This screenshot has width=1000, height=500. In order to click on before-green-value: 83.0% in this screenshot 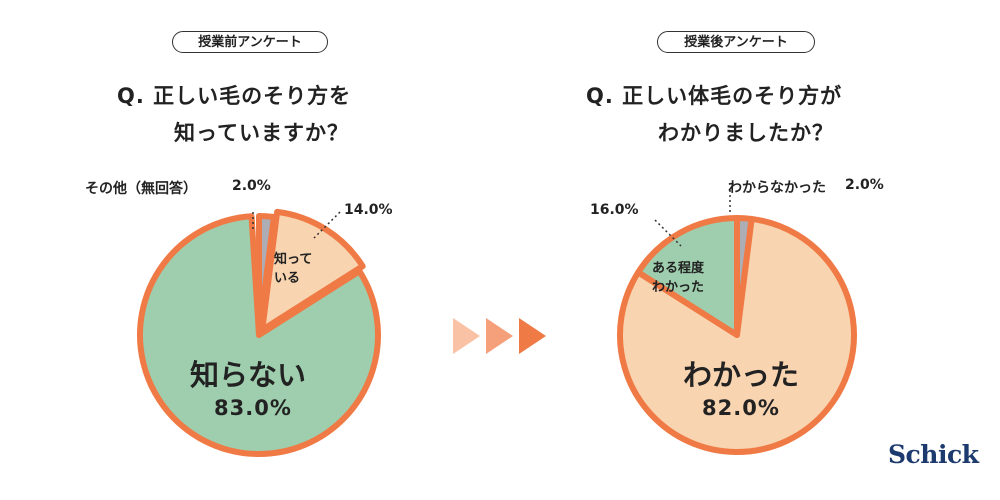, I will do `click(253, 408)`.